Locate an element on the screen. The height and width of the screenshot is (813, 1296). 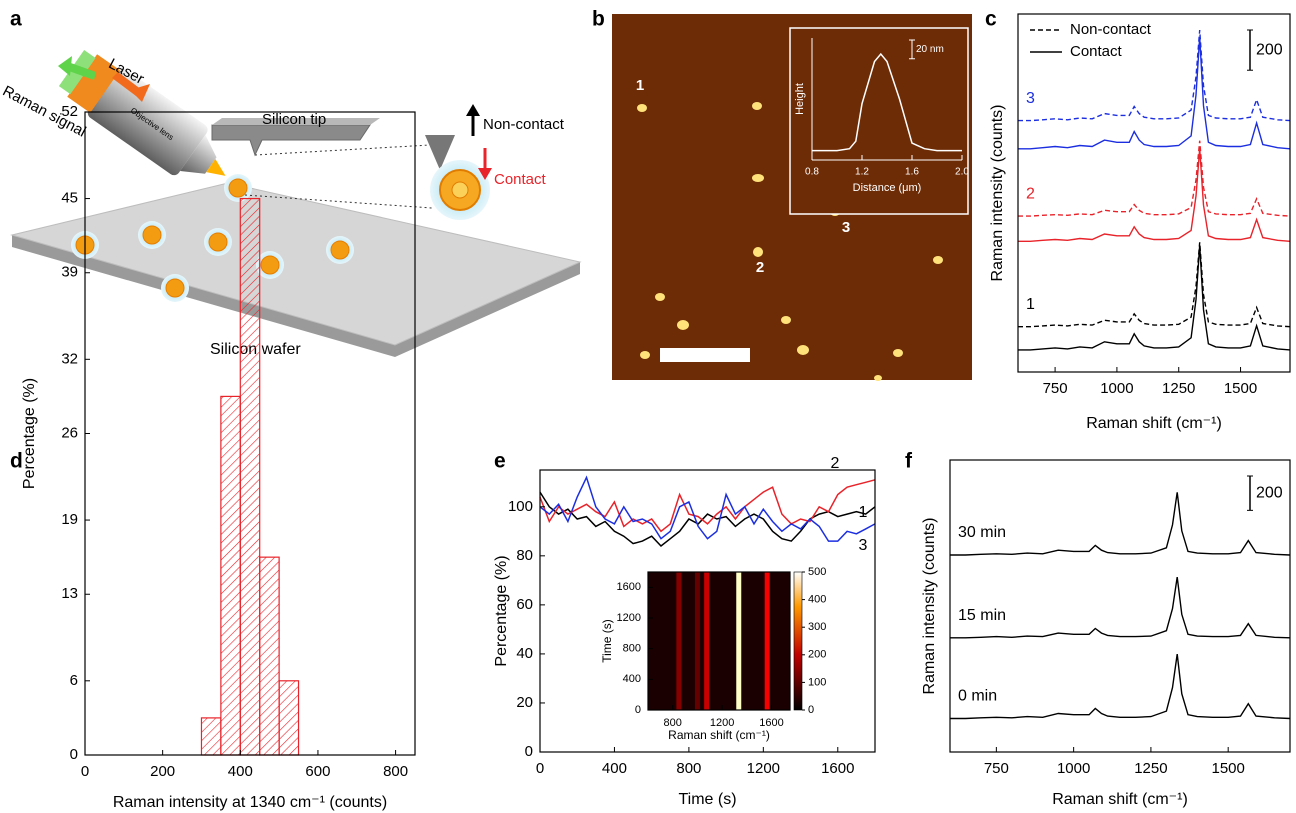
panel-label: a is located at coordinates (16, 19).